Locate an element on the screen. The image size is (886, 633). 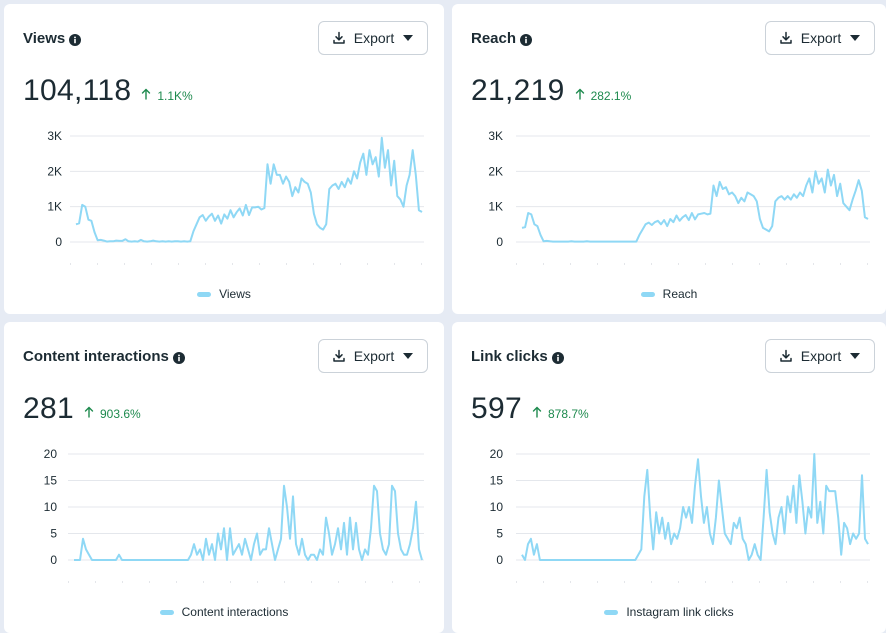
metric-change: 903.6% is located at coordinates (112, 413).